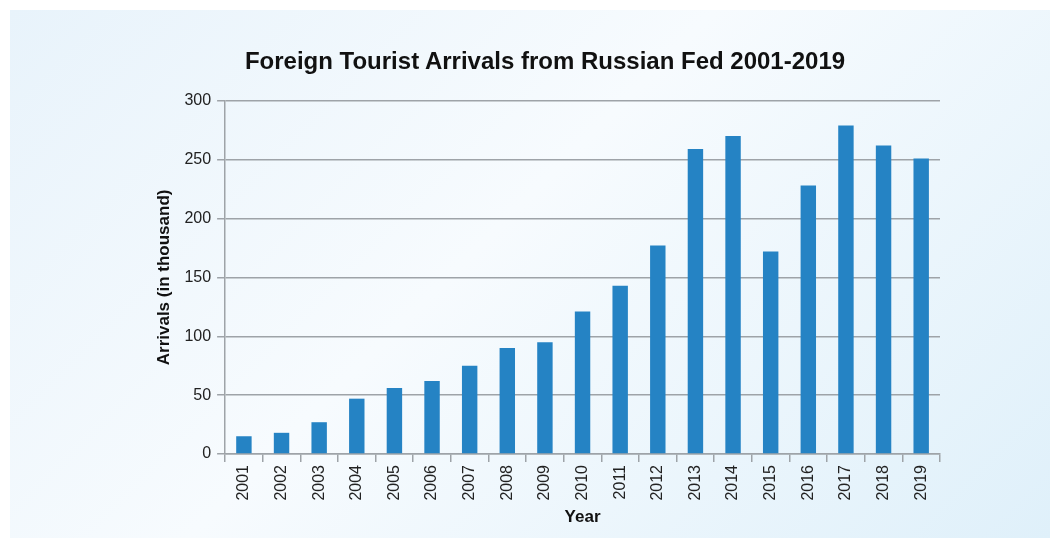 Image resolution: width=1060 pixels, height=539 pixels. I want to click on x-tick-label: 2001, so click(243, 482).